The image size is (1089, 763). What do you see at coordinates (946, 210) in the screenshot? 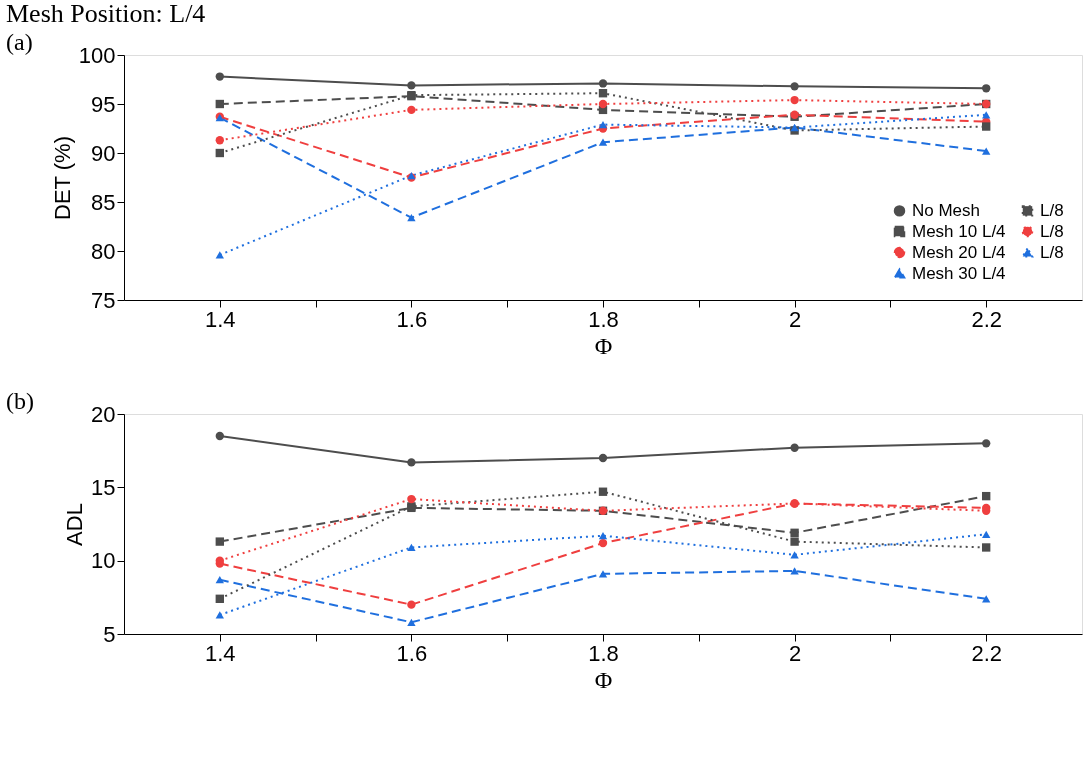
I see `legend-label: No Mesh` at bounding box center [946, 210].